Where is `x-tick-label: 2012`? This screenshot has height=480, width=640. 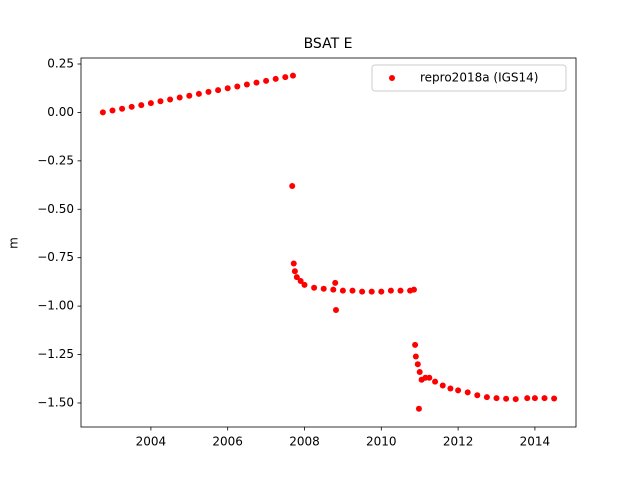
x-tick-label: 2012 is located at coordinates (458, 442).